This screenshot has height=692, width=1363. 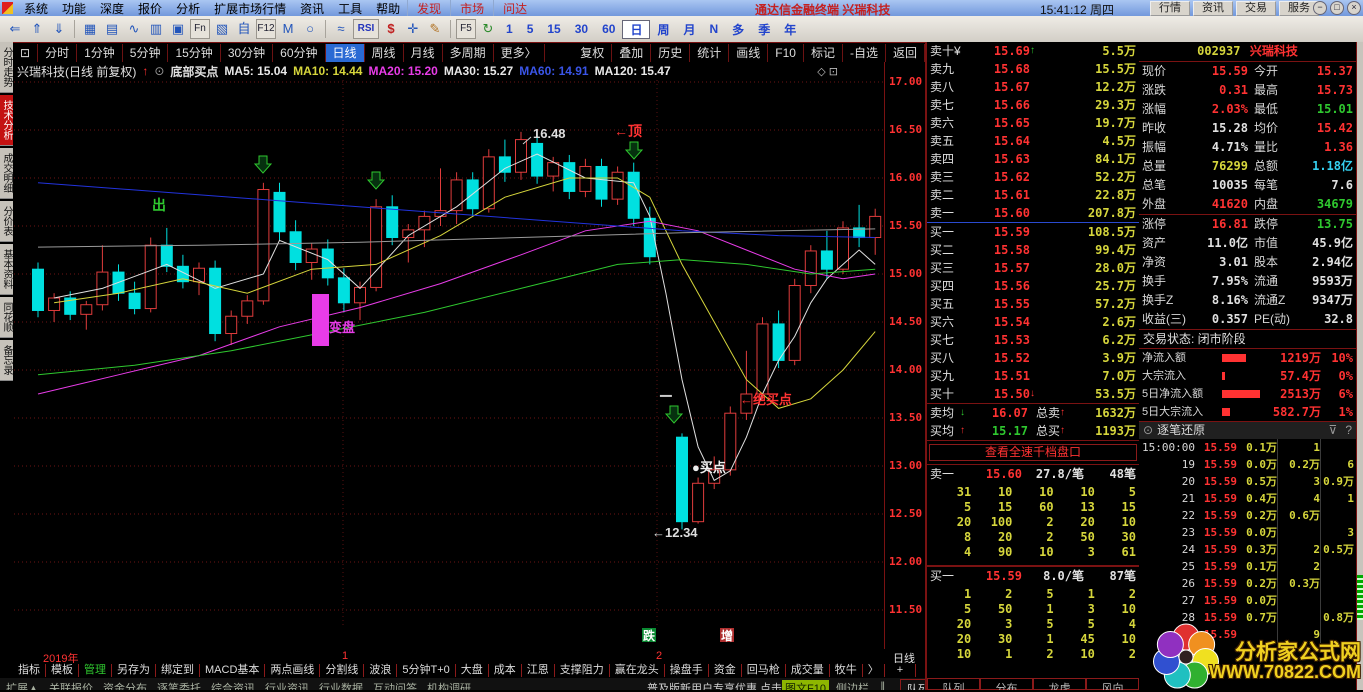 What do you see at coordinates (200, 29) in the screenshot?
I see `Fn-icon: Fn` at bounding box center [200, 29].